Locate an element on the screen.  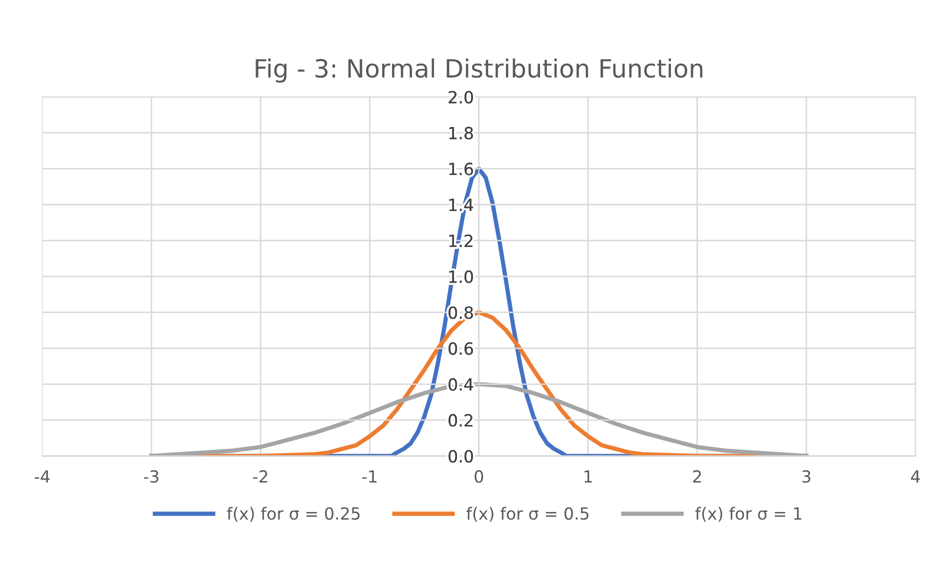
x-tick-label: -3 is located at coordinates (151, 476).